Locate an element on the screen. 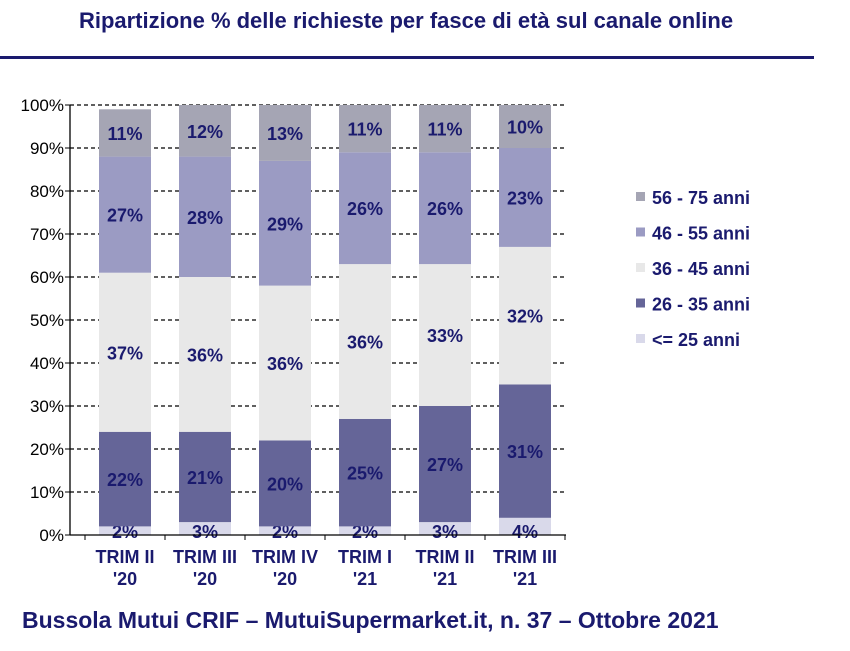  y-tick-label: 40% is located at coordinates (47, 363).